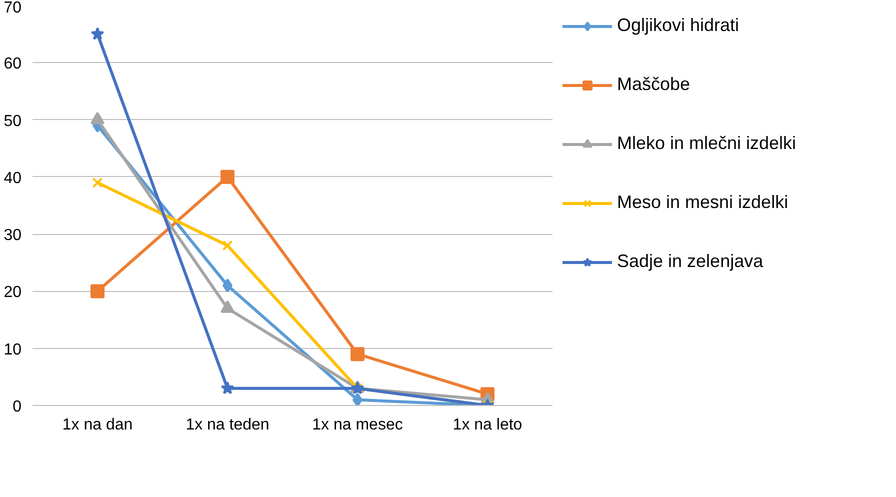 The height and width of the screenshot is (497, 896). What do you see at coordinates (13, 293) in the screenshot?
I see `y-tick-label: 20` at bounding box center [13, 293].